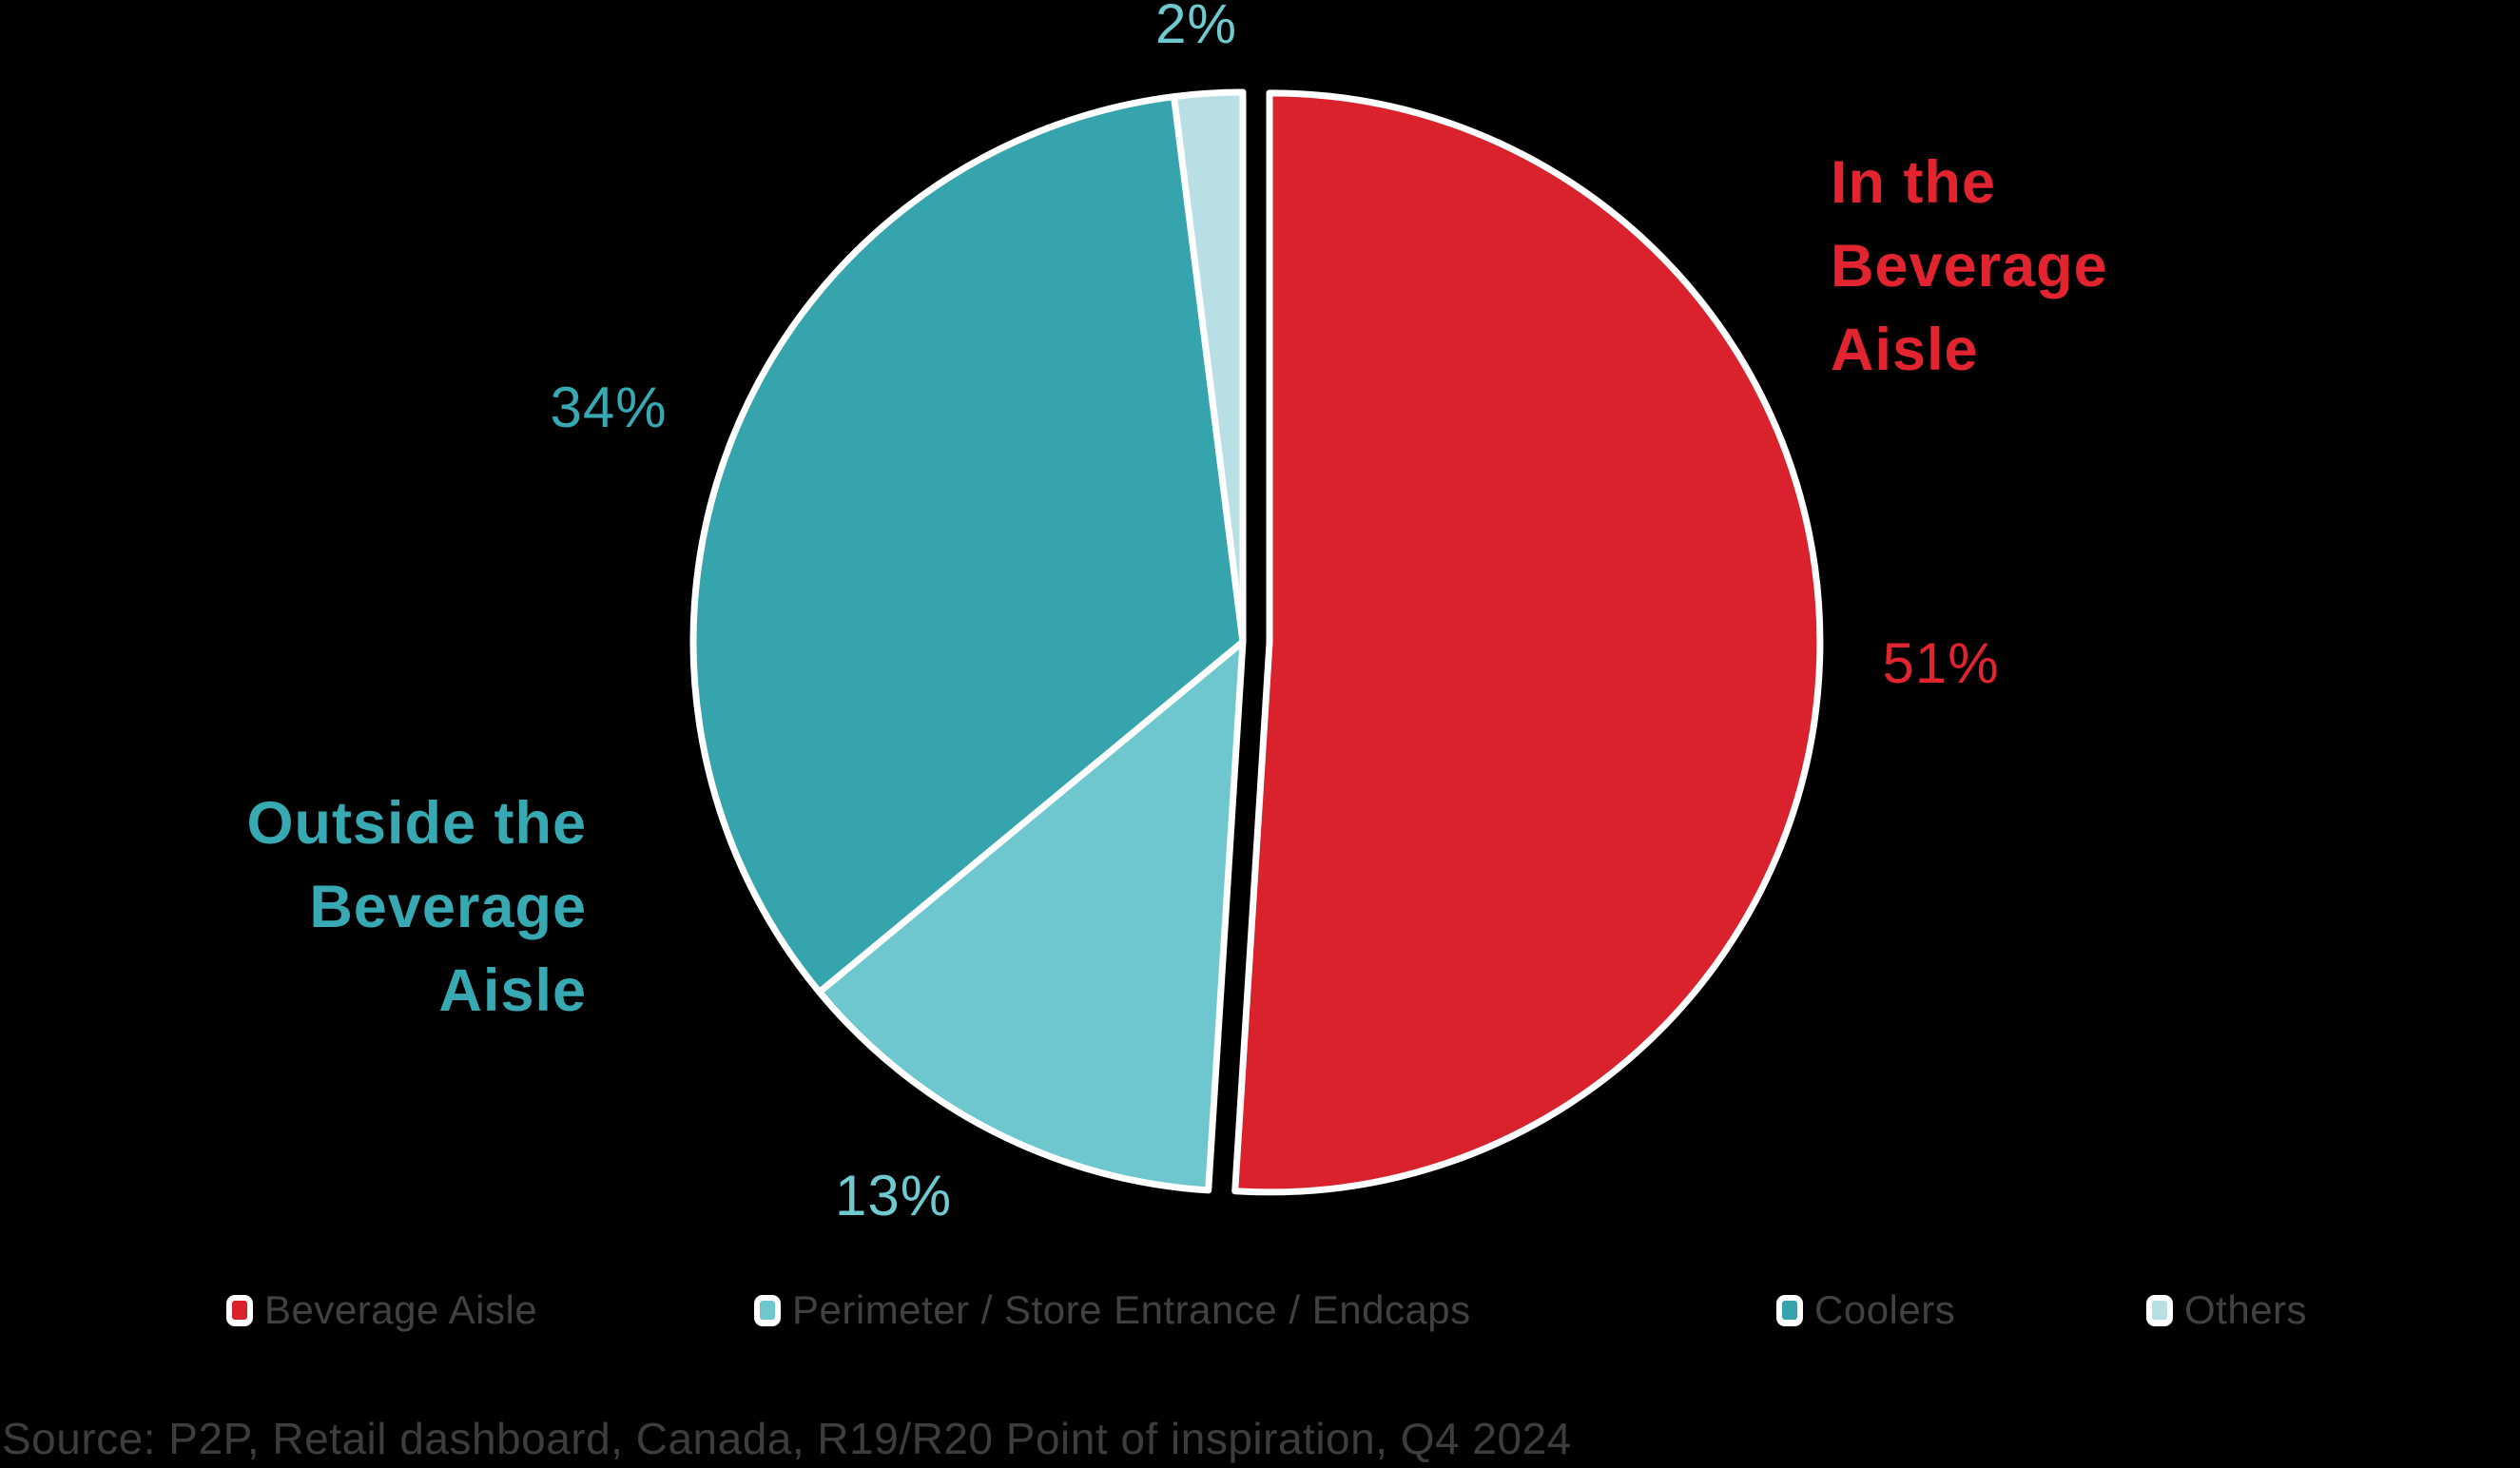  I want to click on pct-label-others: 2%, so click(1196, 28).